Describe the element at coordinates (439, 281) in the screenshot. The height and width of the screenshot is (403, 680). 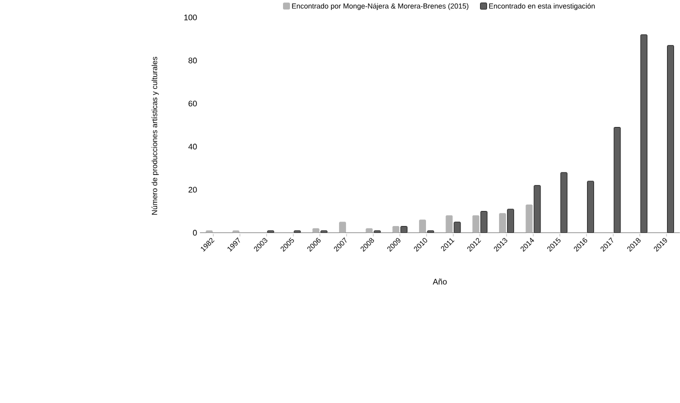
I see `x-axis-title: Año` at that location.